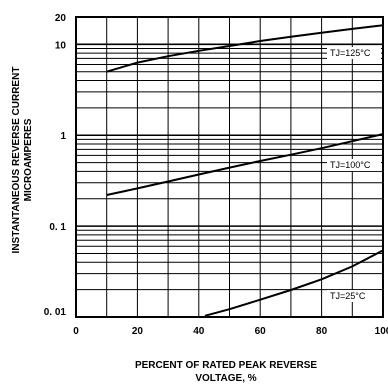 The height and width of the screenshot is (388, 388). Describe the element at coordinates (16, 160) in the screenshot. I see `y-axis-title-line-1: INSTANTANEOUS REVERSE CURRENT` at that location.